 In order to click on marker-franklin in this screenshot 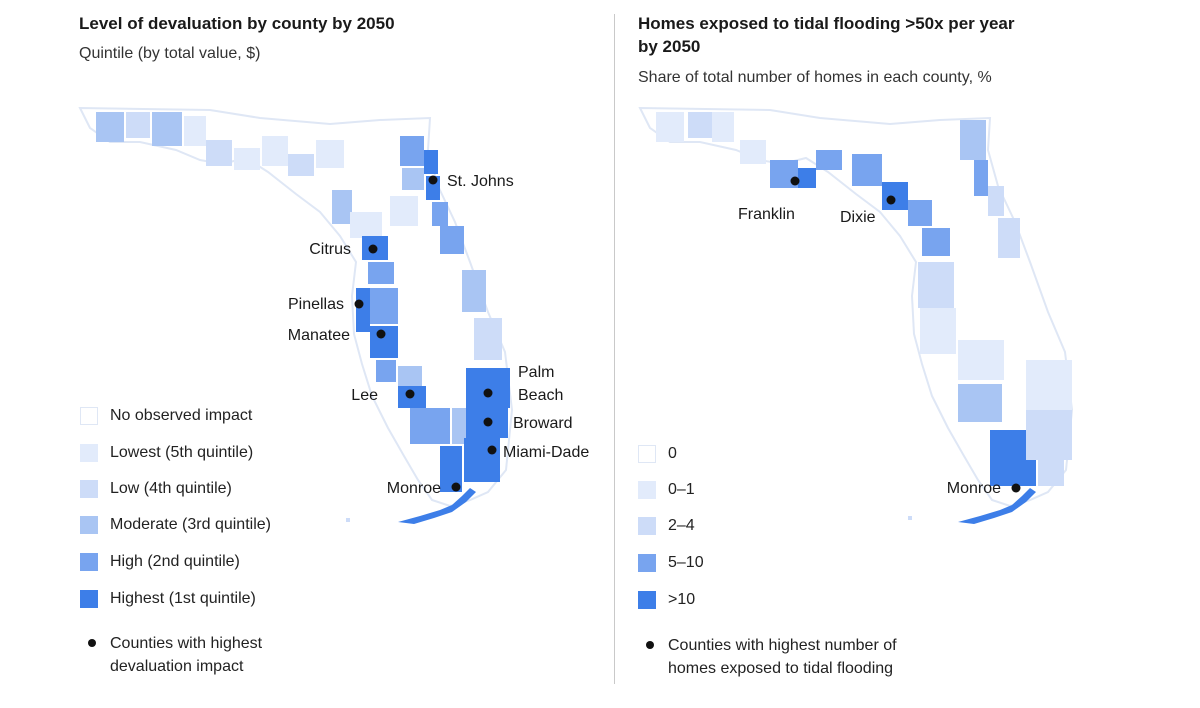, I will do `click(795, 181)`.